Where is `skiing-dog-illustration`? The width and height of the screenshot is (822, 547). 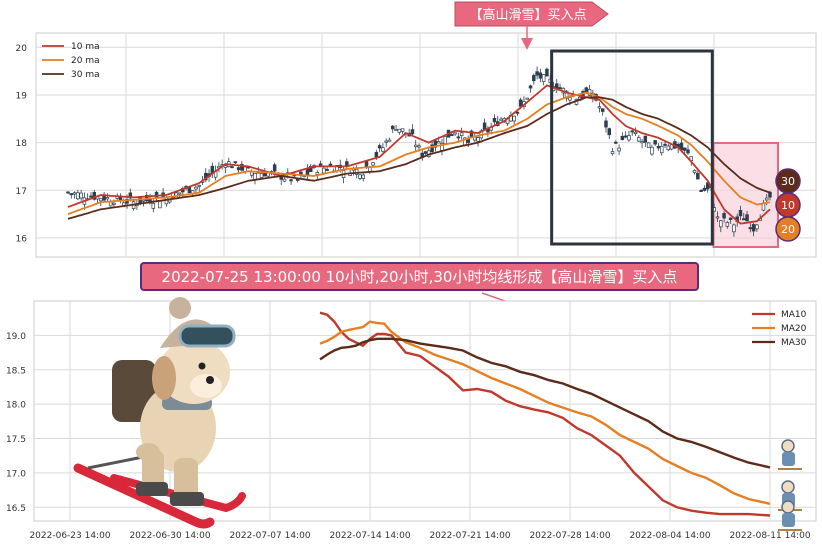
skiing-dog-illustration is located at coordinates (159, 413).